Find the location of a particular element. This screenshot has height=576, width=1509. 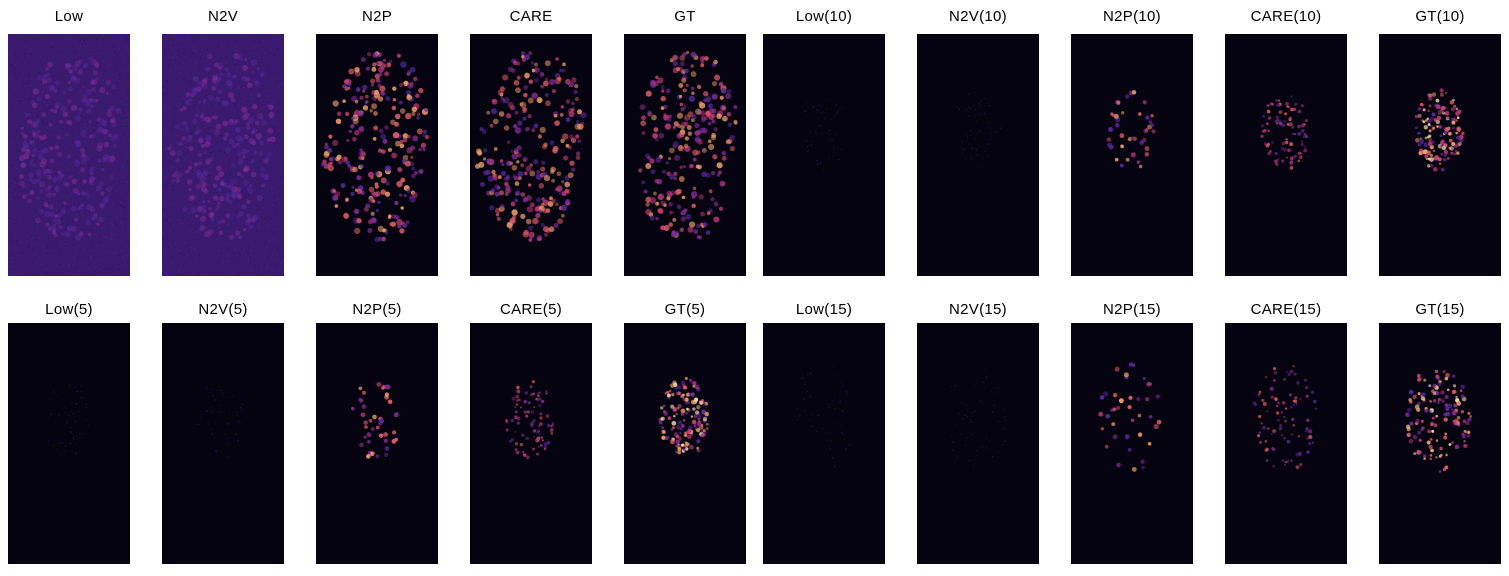

panel-gt-10: GT(10) is located at coordinates (1440, 141).